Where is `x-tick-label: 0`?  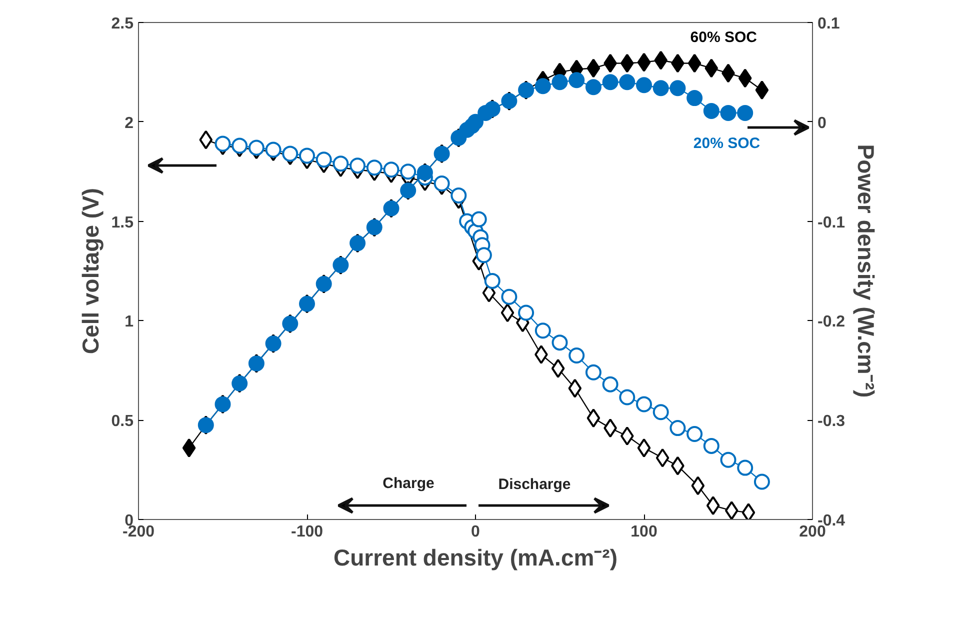 x-tick-label: 0 is located at coordinates (475, 532).